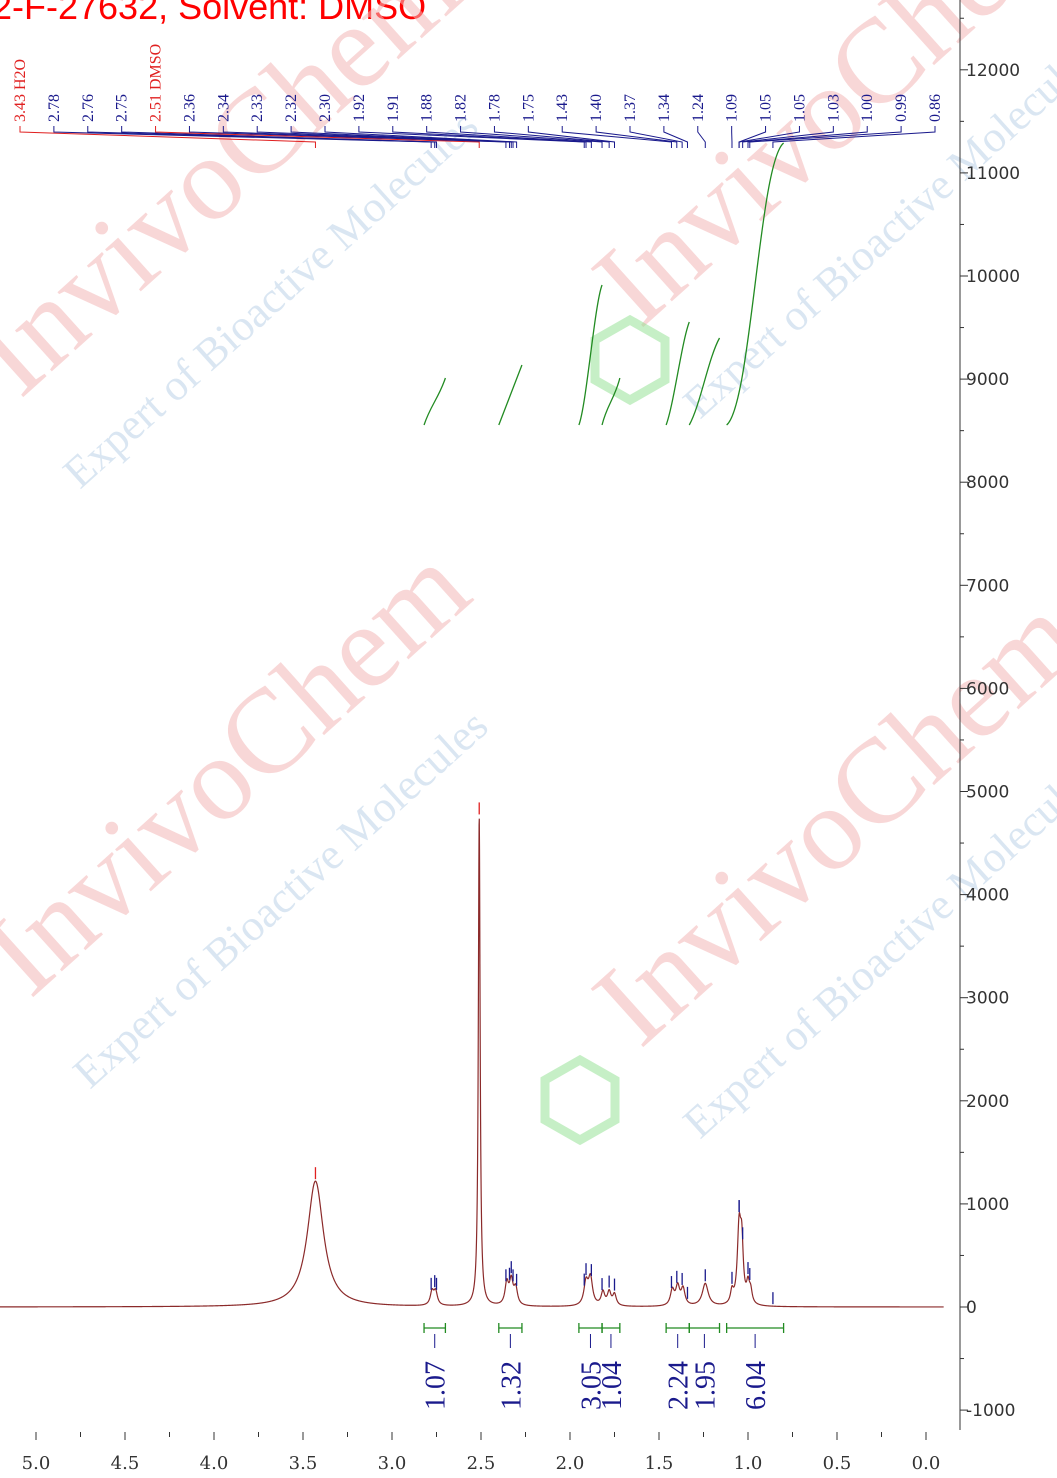  What do you see at coordinates (748, 1463) in the screenshot?
I see `x-tick-label: 1.0` at bounding box center [748, 1463].